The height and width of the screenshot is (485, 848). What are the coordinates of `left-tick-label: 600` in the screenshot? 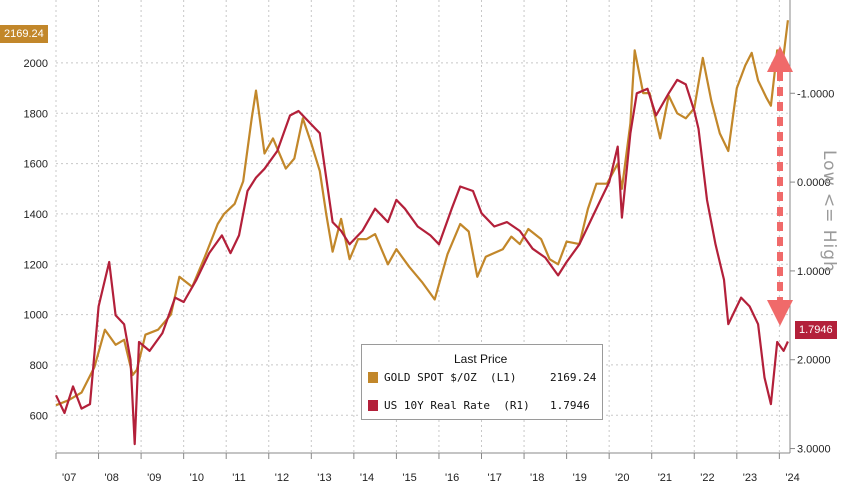 It's located at (39, 416).